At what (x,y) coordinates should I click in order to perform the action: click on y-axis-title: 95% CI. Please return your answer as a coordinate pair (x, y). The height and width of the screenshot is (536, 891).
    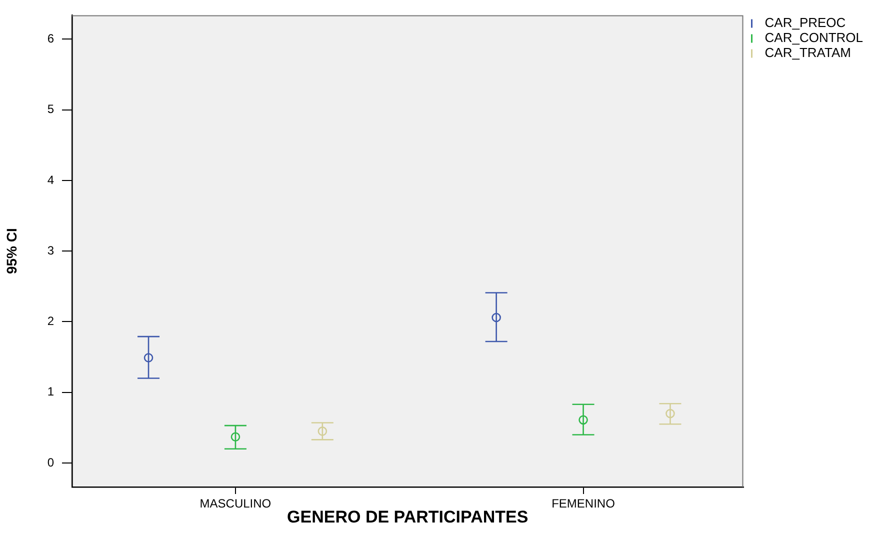
    Looking at the image, I should click on (11, 251).